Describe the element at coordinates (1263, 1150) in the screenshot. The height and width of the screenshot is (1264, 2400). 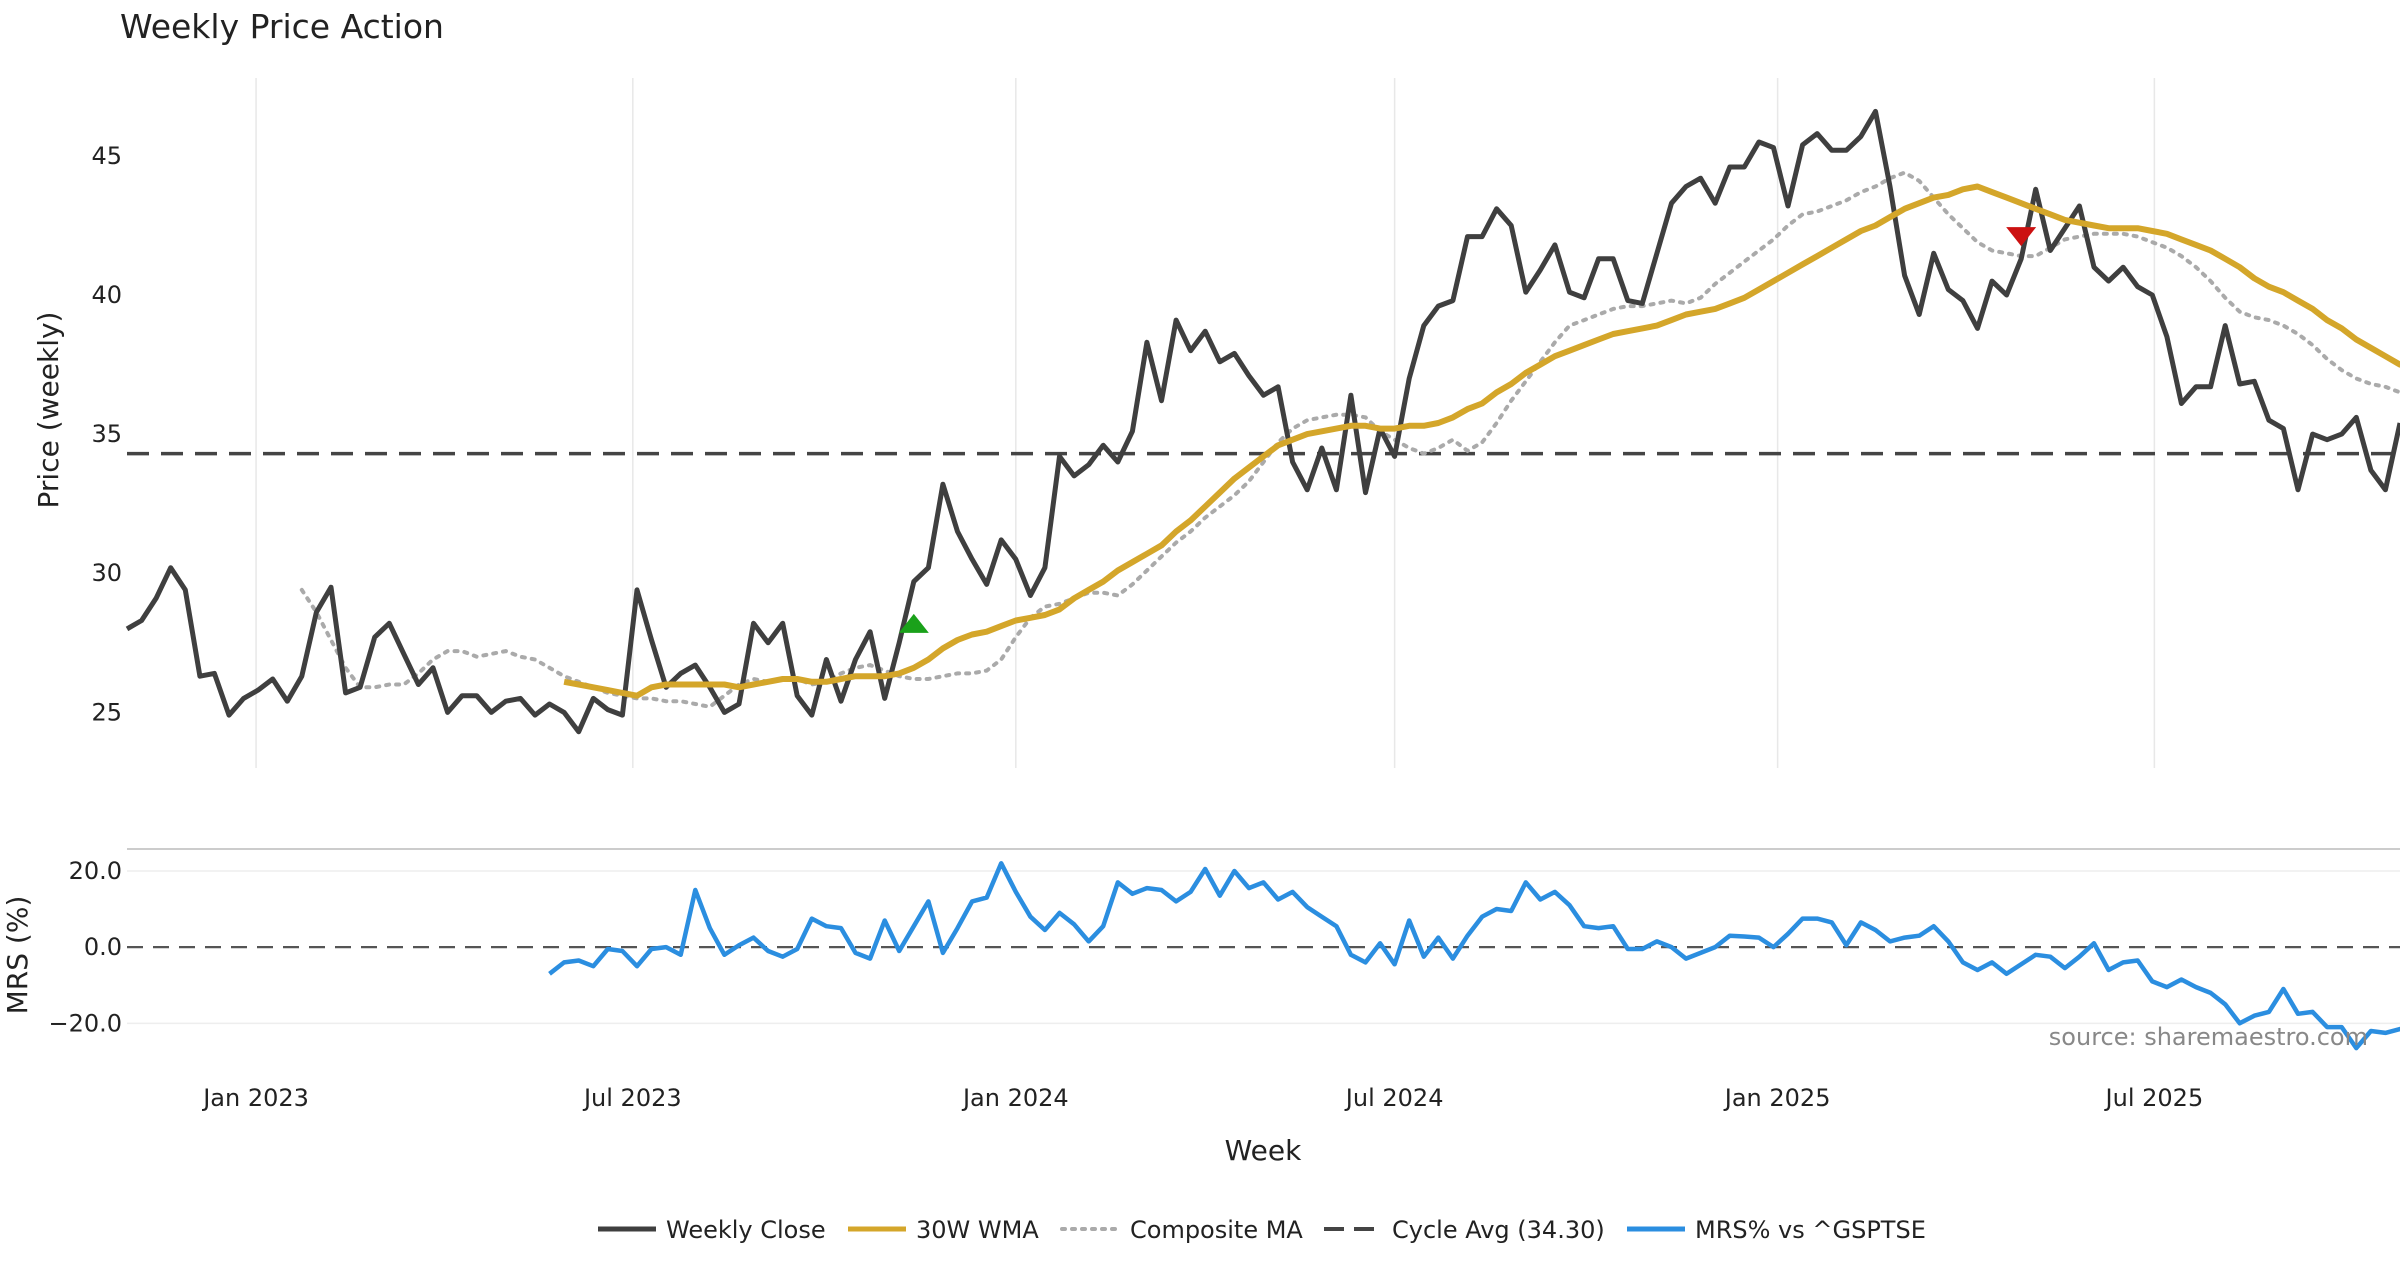
I see `x-axis-label: Week` at that location.